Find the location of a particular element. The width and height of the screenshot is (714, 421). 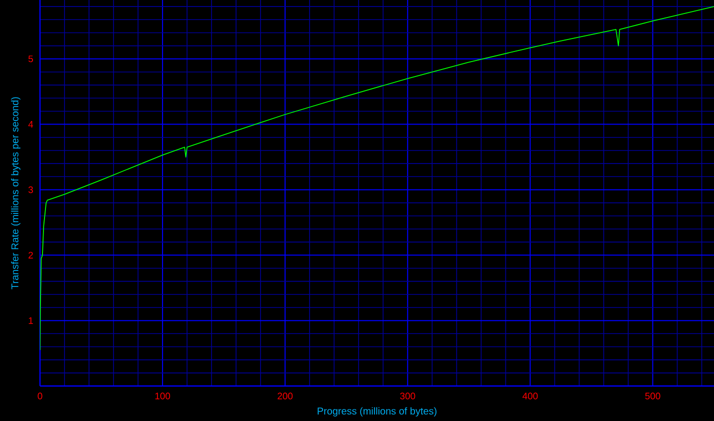

y-tick-label: 2 is located at coordinates (30, 255).